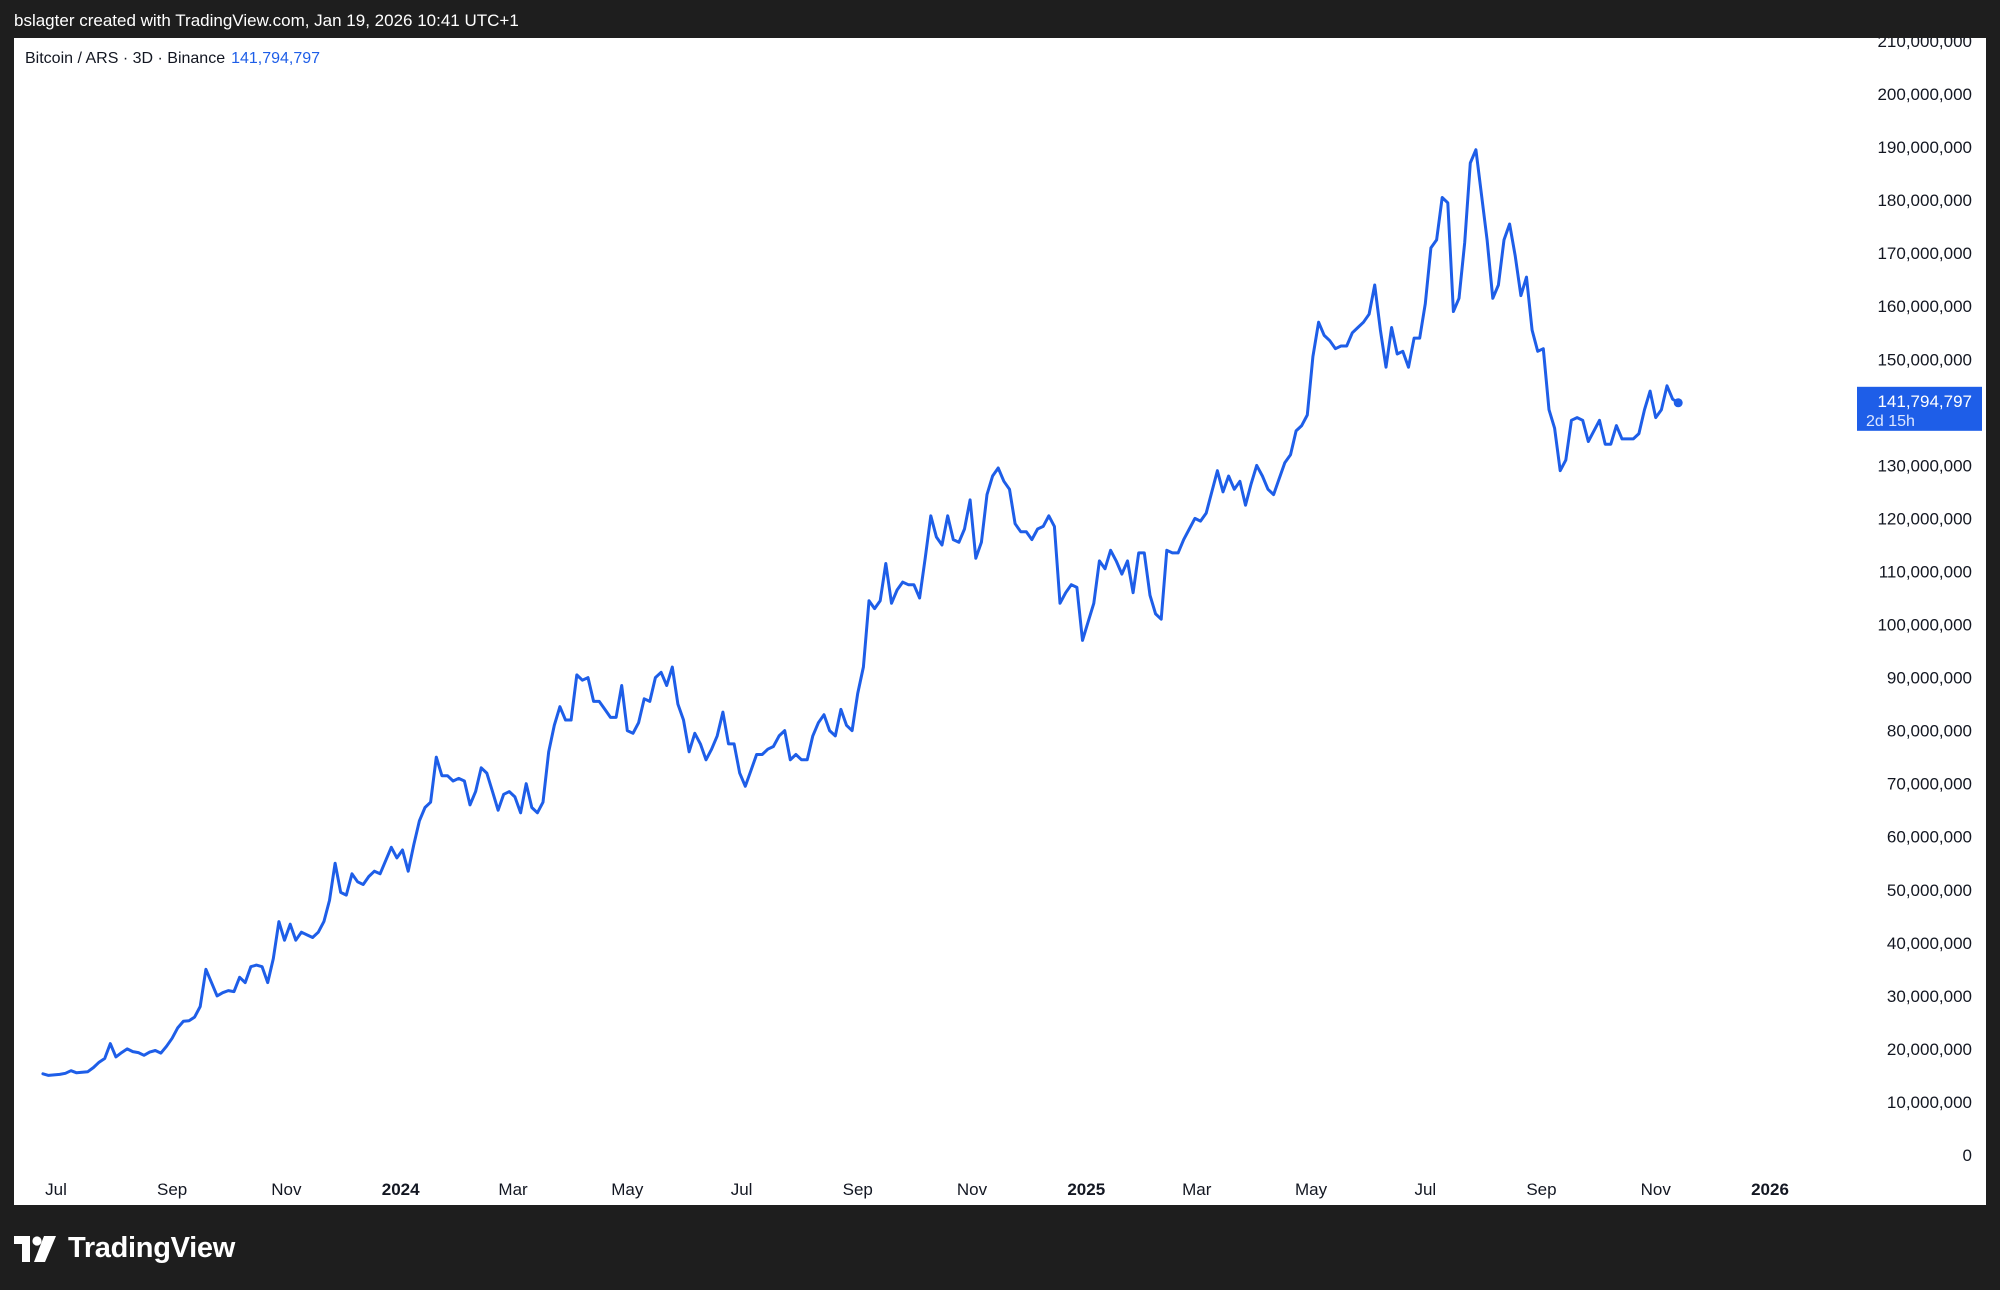  Describe the element at coordinates (1924, 625) in the screenshot. I see `y-tick-label: 100,000,000` at that location.